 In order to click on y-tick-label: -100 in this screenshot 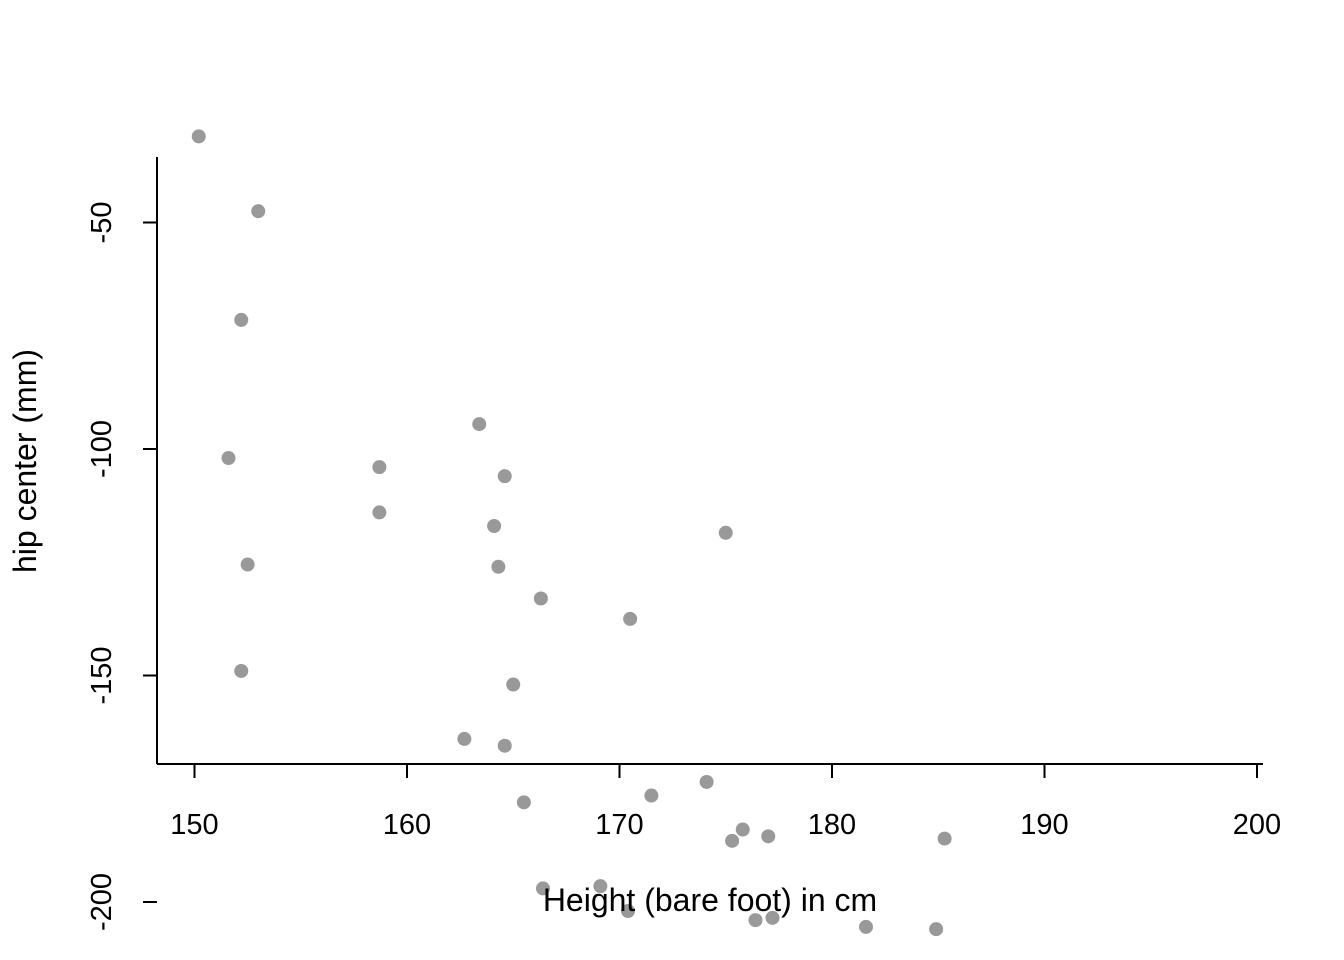, I will do `click(102, 449)`.